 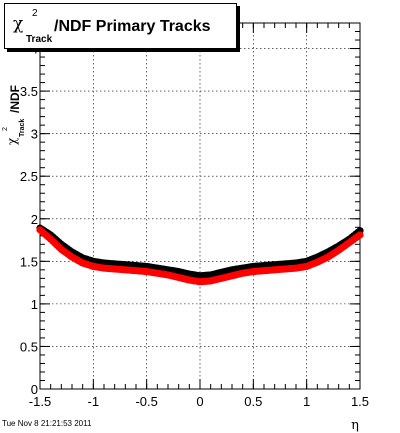 What do you see at coordinates (132, 26) in the screenshot?
I see `title-text: /NDF Primary Tracks` at bounding box center [132, 26].